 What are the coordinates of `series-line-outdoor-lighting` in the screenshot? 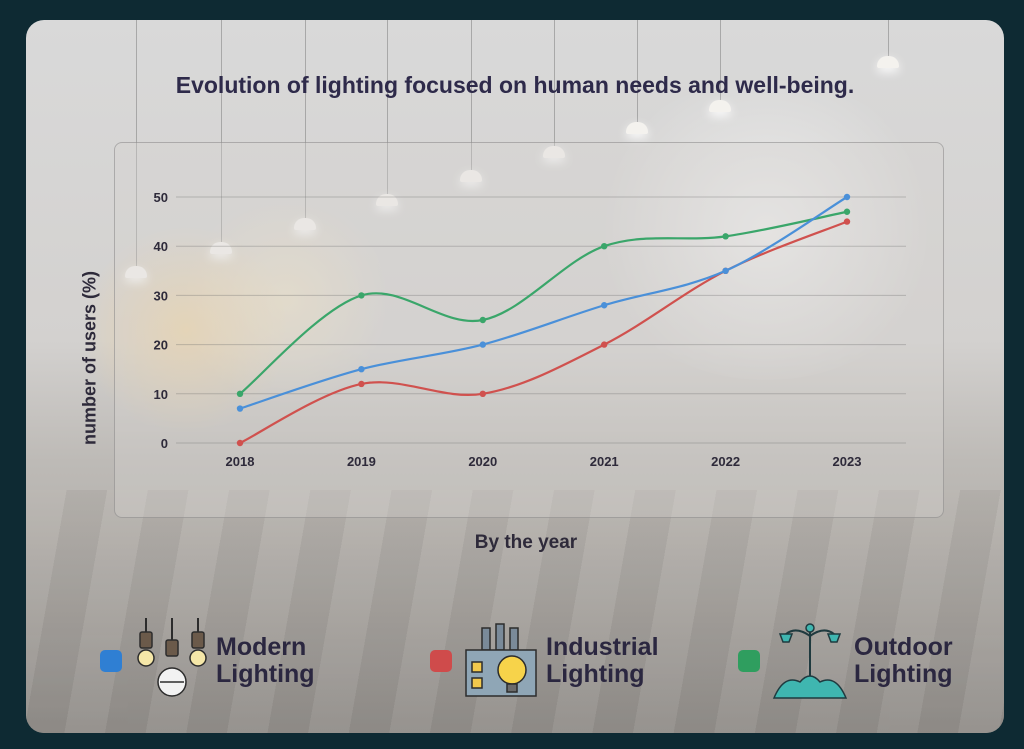 It's located at (543, 302).